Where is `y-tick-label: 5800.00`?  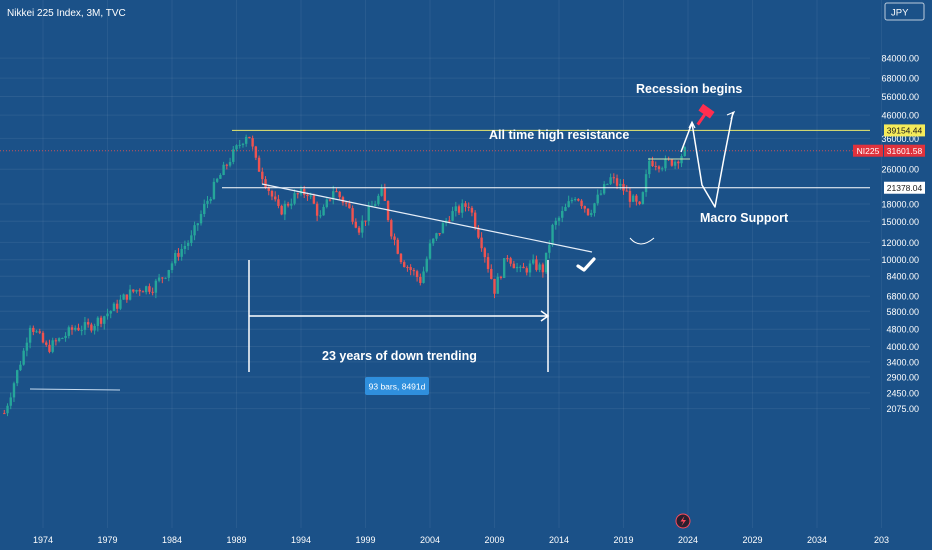
y-tick-label: 5800.00 is located at coordinates (902, 312).